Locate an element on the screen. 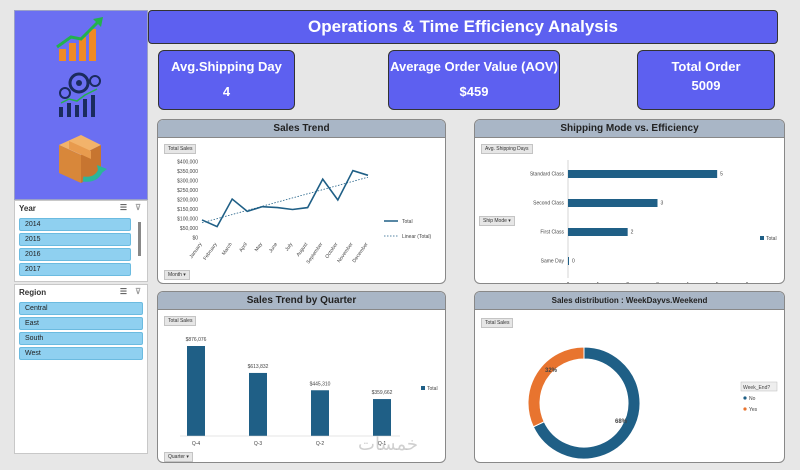  bar-value-label: 2 is located at coordinates (632, 233).